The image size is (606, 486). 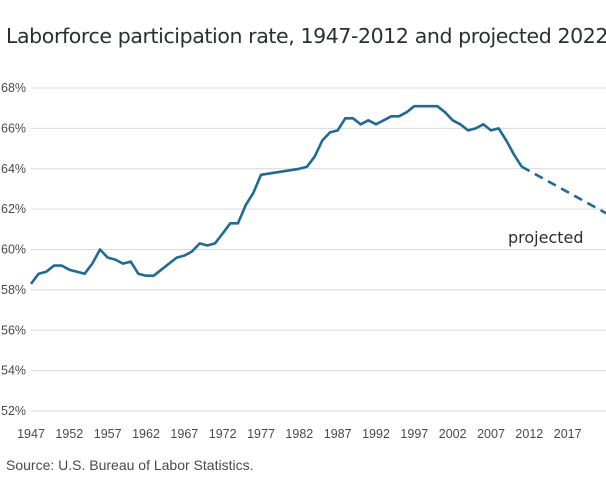 What do you see at coordinates (13, 169) in the screenshot?
I see `y-tick-label: 64%` at bounding box center [13, 169].